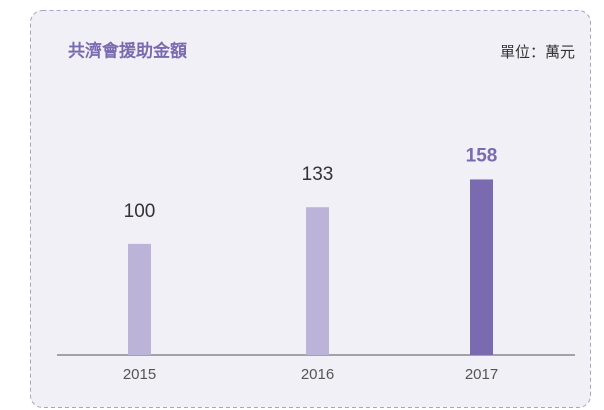 The height and width of the screenshot is (410, 604). I want to click on value-label: 133, so click(318, 174).